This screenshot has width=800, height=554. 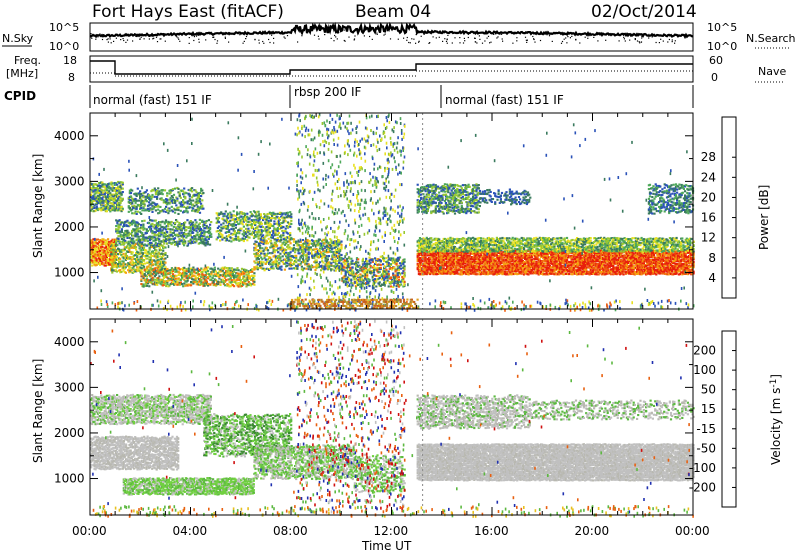 What do you see at coordinates (391, 32) in the screenshot?
I see `nsky-trace` at bounding box center [391, 32].